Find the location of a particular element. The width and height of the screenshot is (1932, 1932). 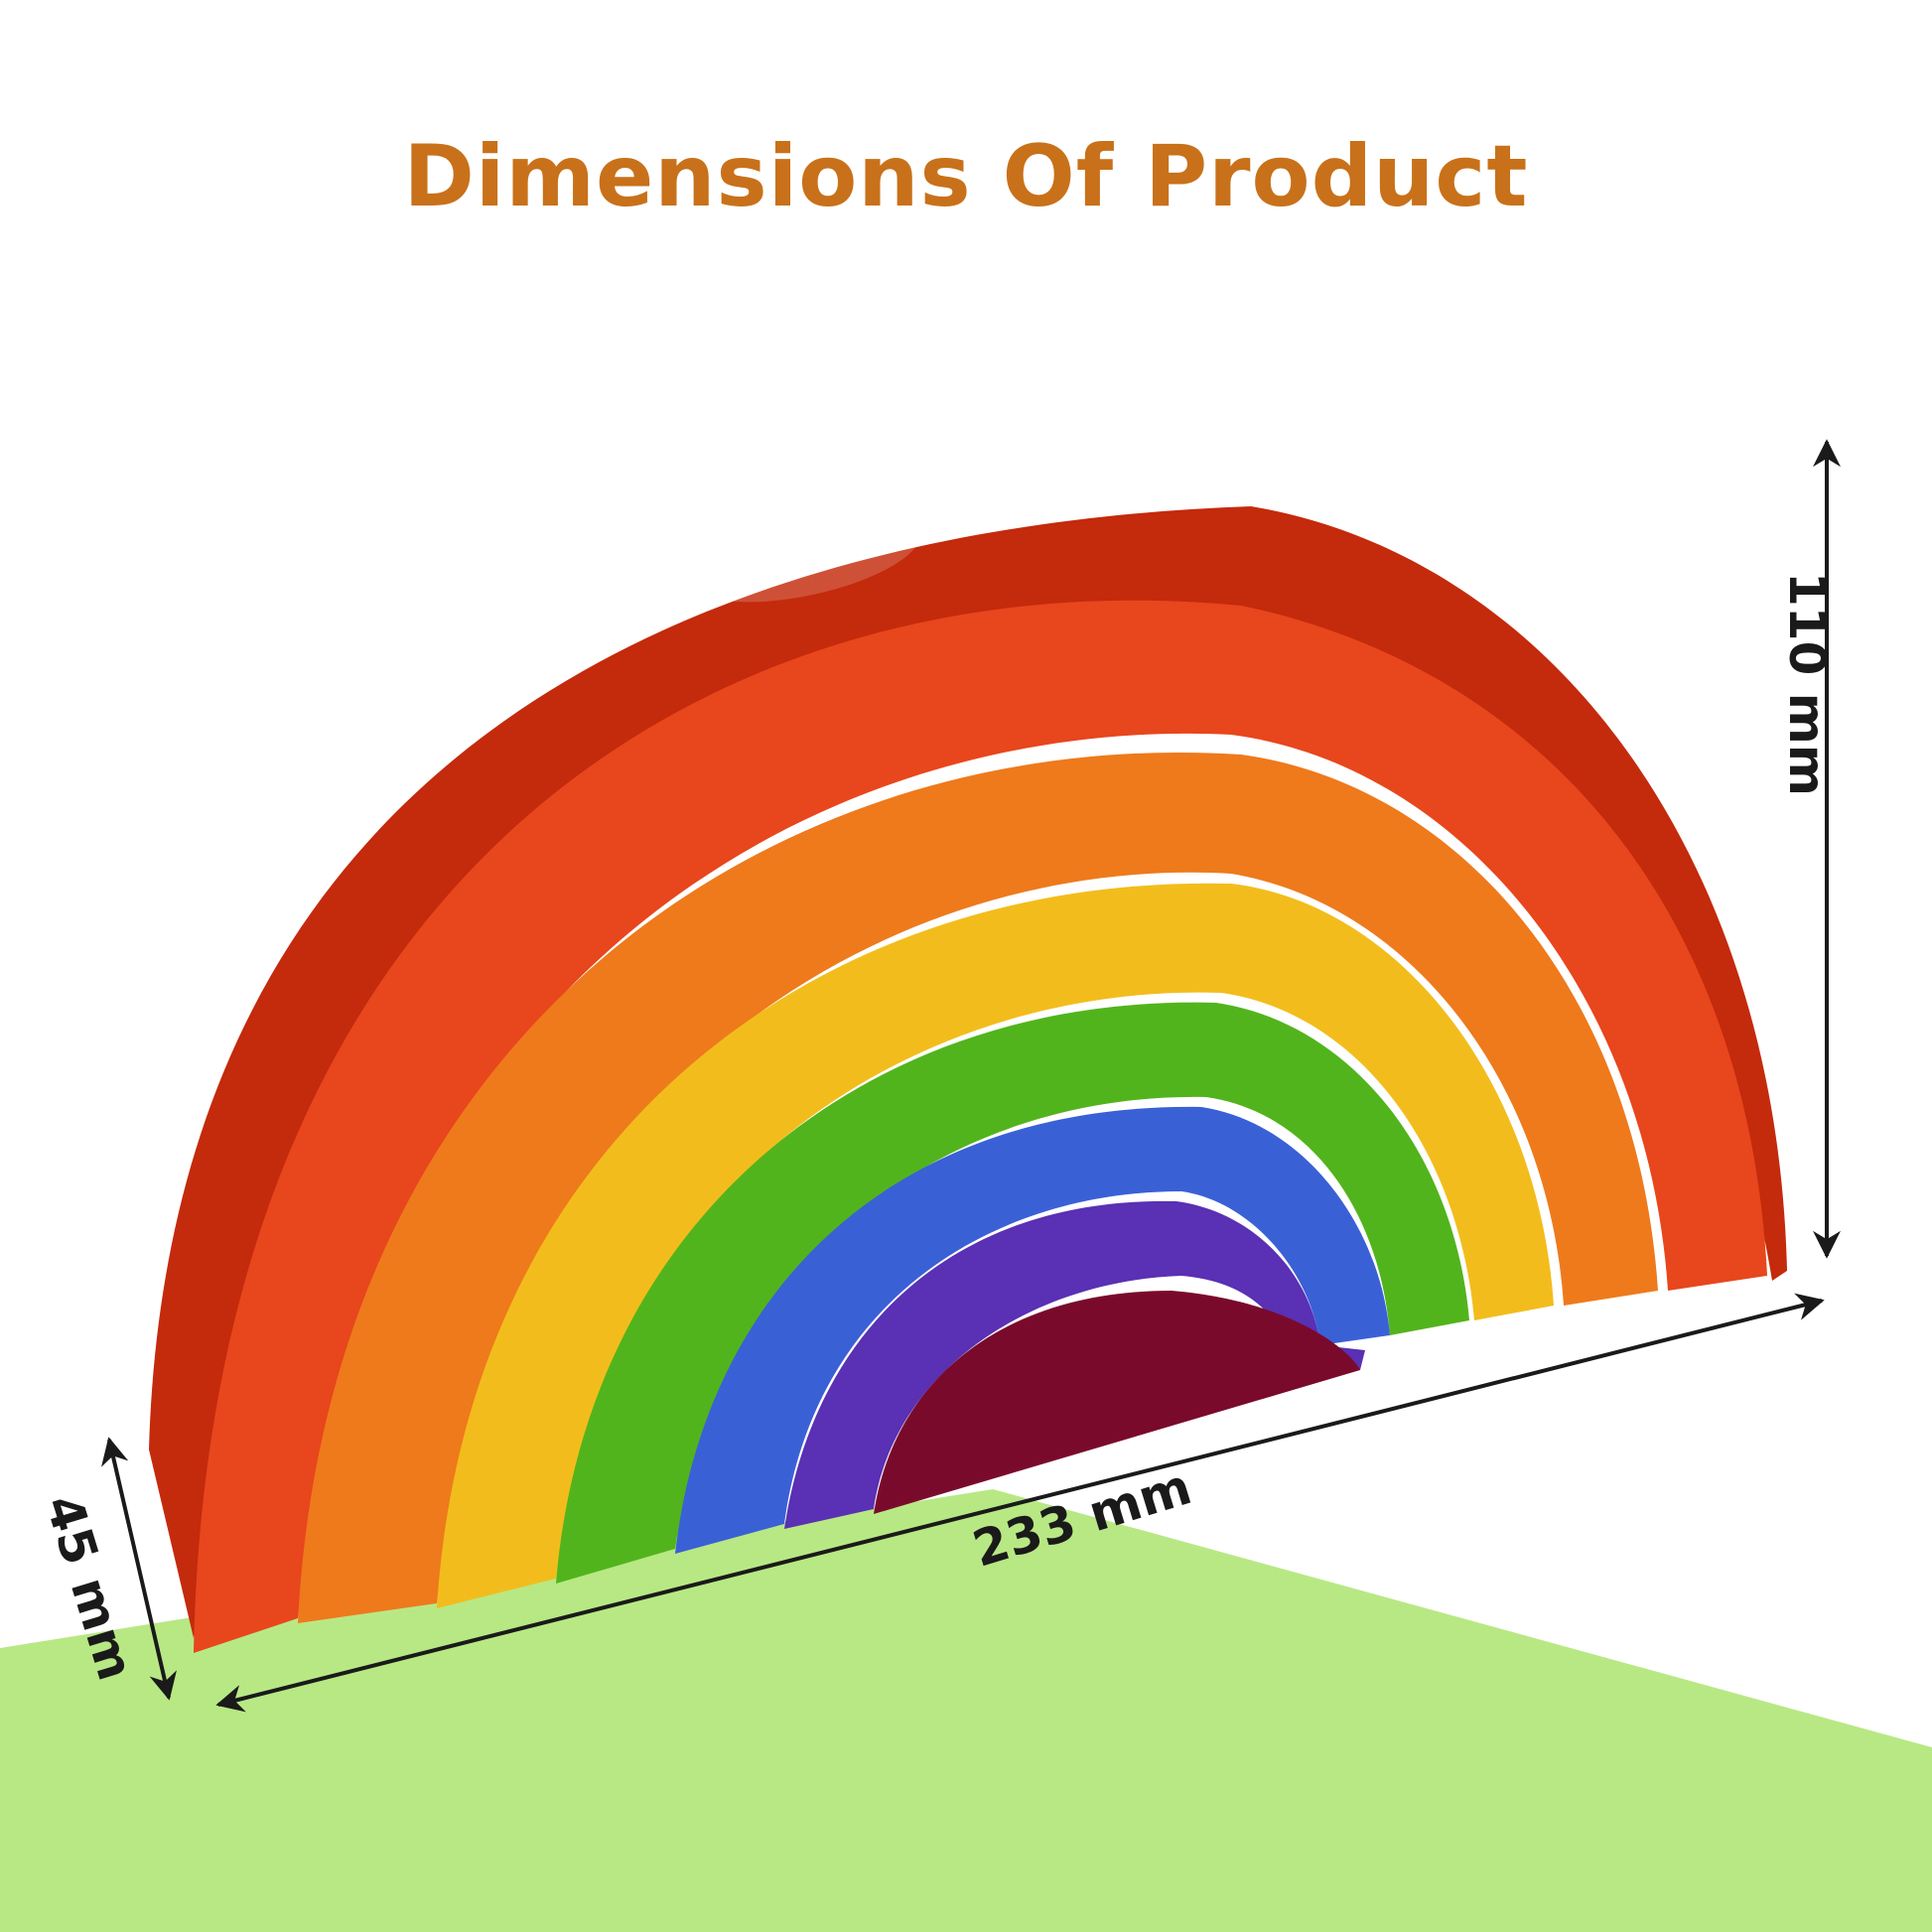

arch-green is located at coordinates (1012, 1293).